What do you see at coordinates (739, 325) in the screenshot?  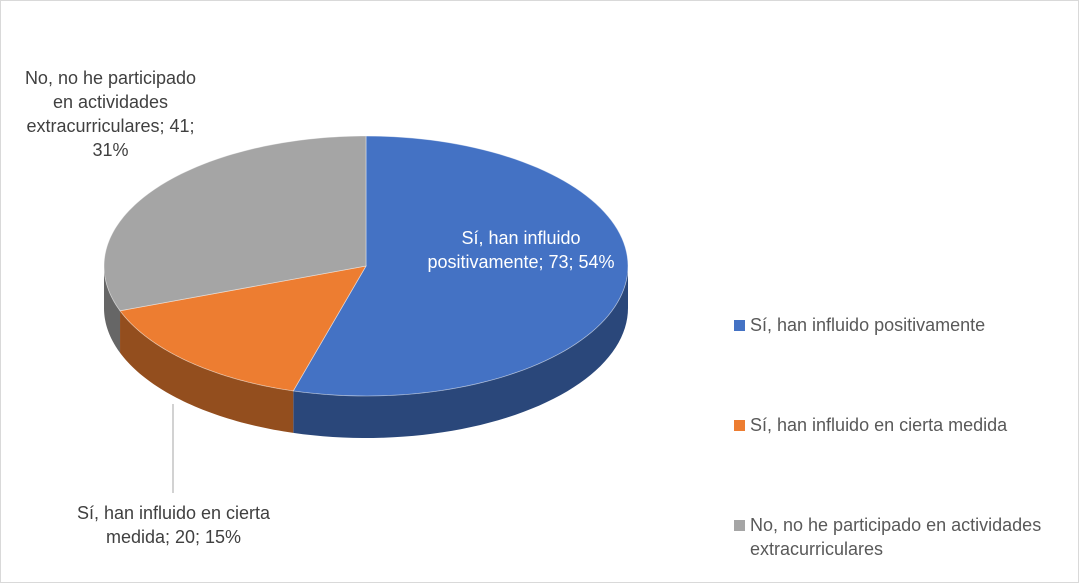 I see `legend-swatch-blue` at bounding box center [739, 325].